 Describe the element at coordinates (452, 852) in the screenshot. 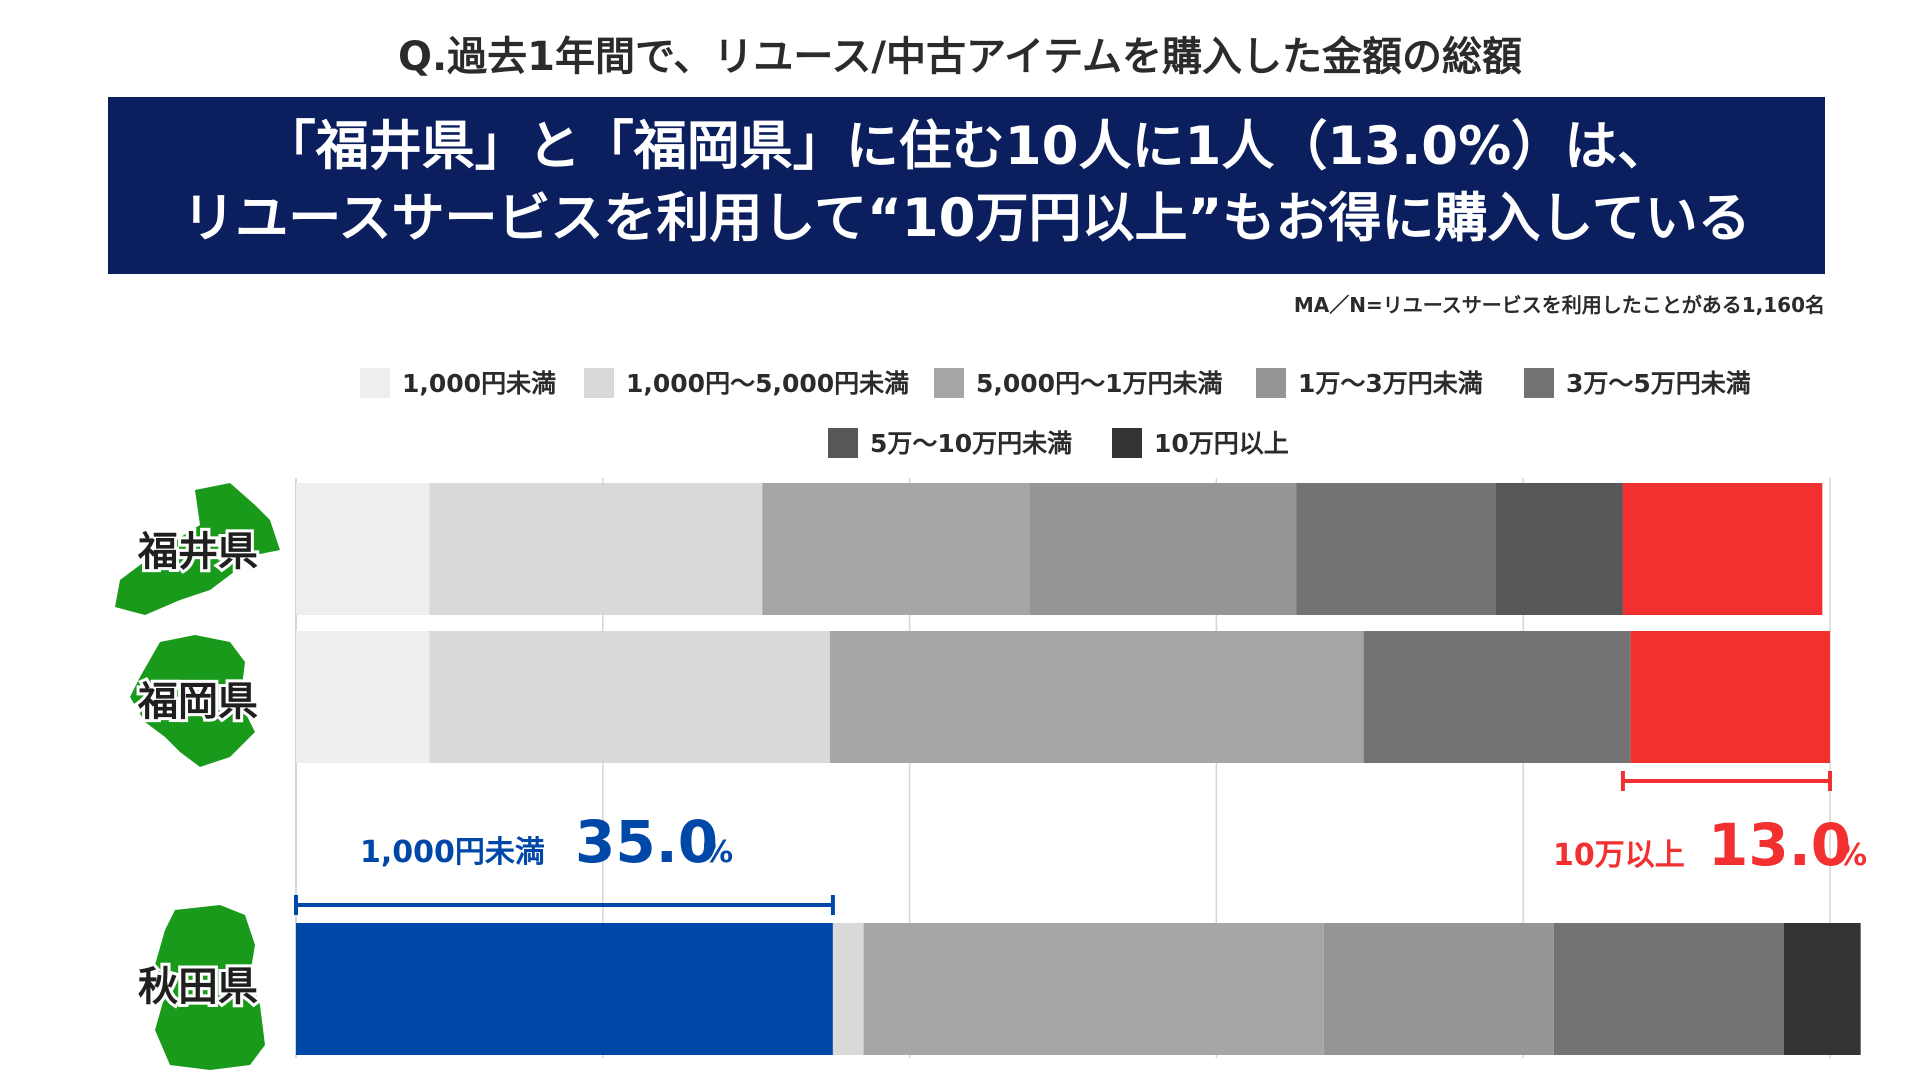

I see `annotation-label: 1,000円未満` at that location.